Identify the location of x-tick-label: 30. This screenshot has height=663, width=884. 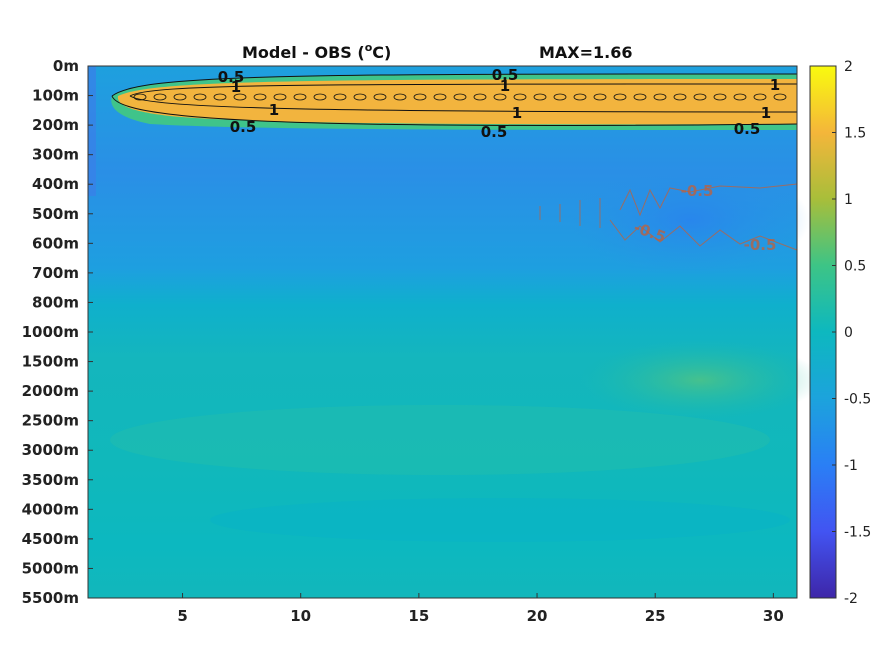
(773, 616).